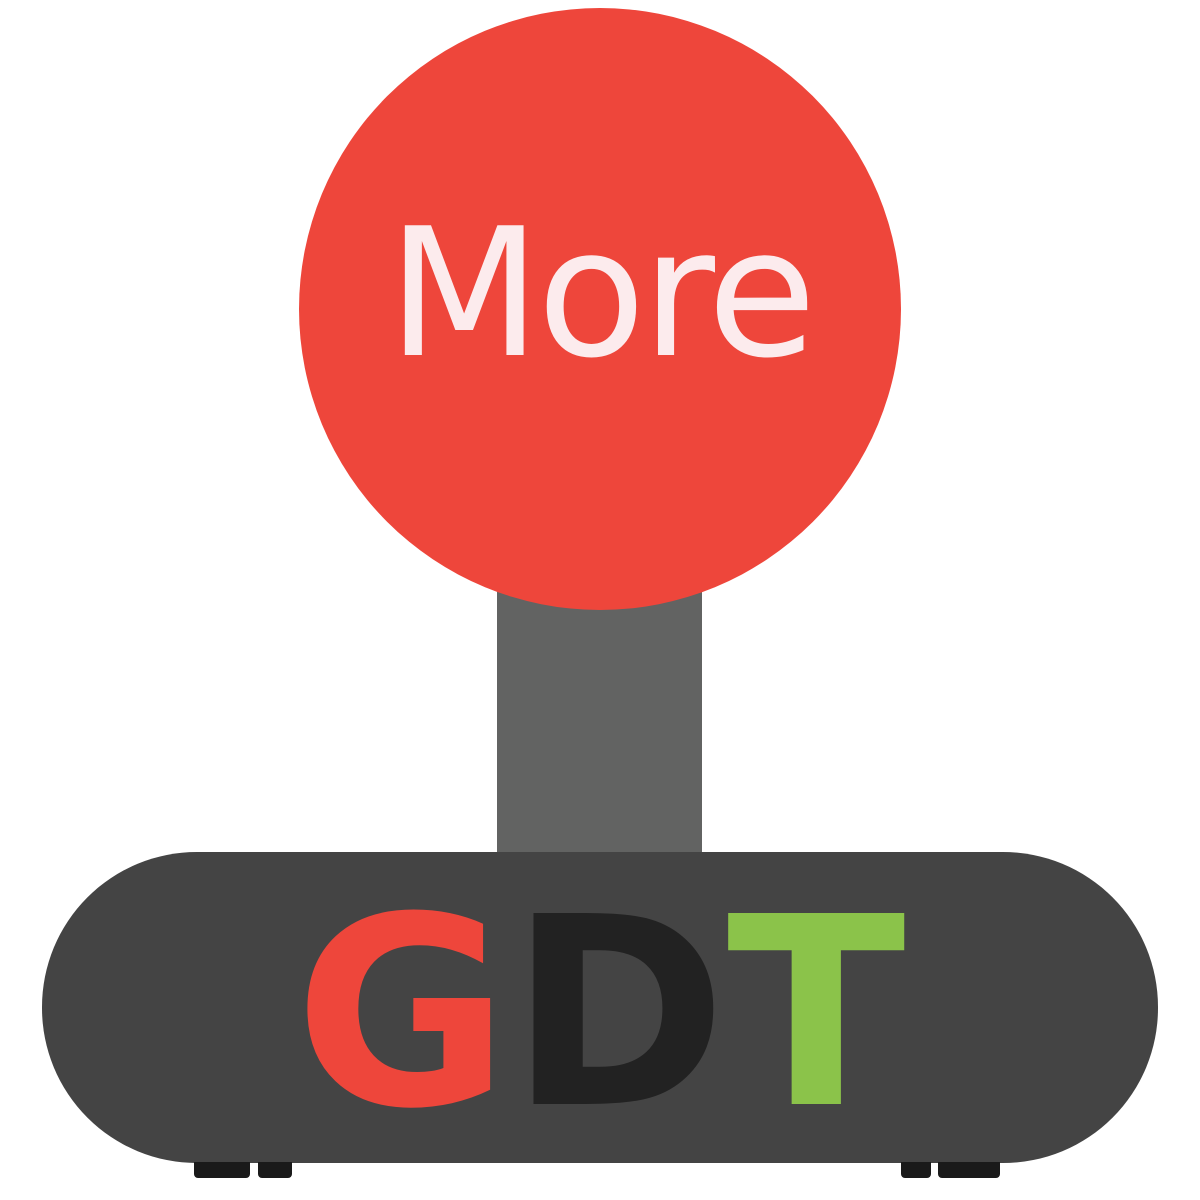 The width and height of the screenshot is (1200, 1200). What do you see at coordinates (222, 1170) in the screenshot?
I see `foot-left-outer` at bounding box center [222, 1170].